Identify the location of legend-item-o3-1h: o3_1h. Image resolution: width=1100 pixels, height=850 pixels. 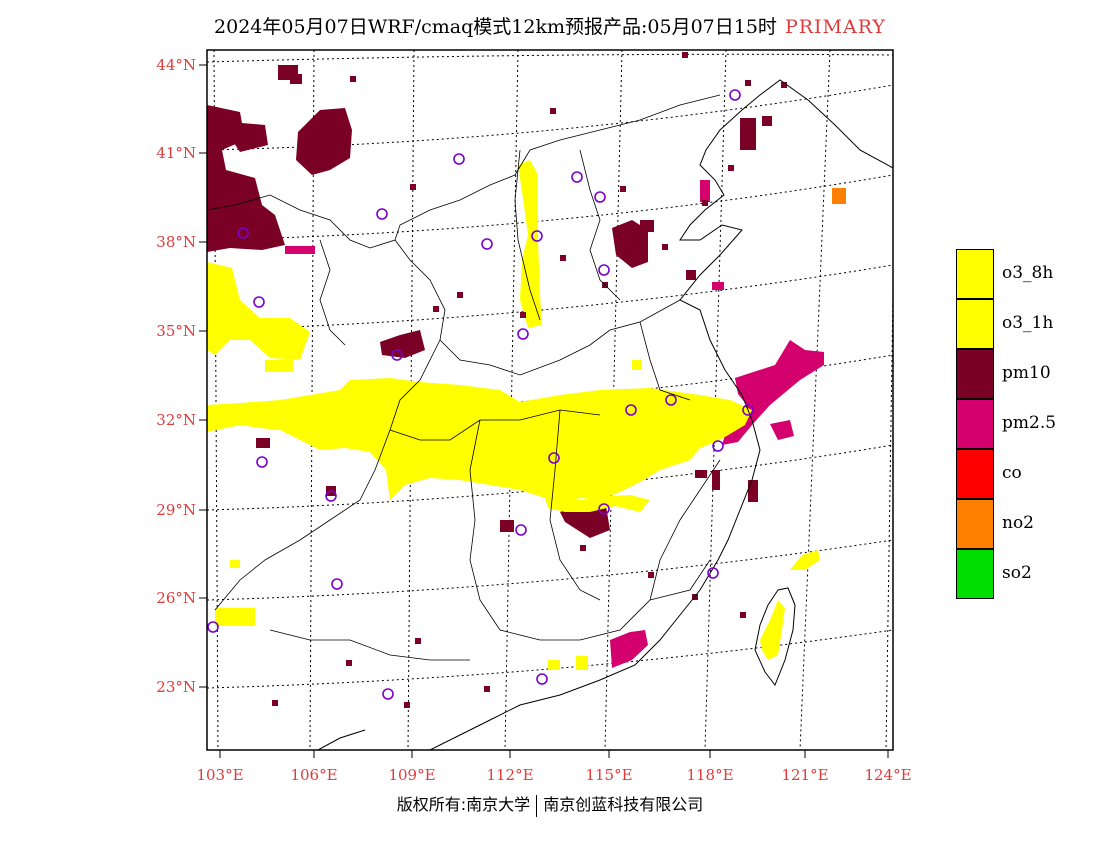
(1026, 324).